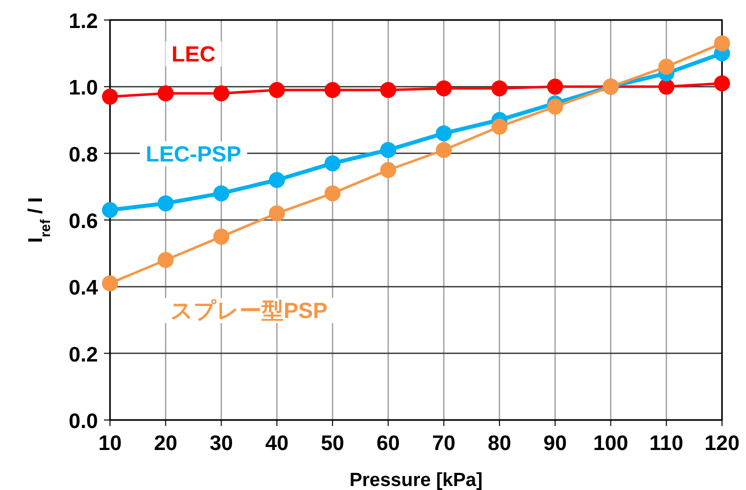  Describe the element at coordinates (83, 288) in the screenshot. I see `y-tick-label: 0.4` at that location.